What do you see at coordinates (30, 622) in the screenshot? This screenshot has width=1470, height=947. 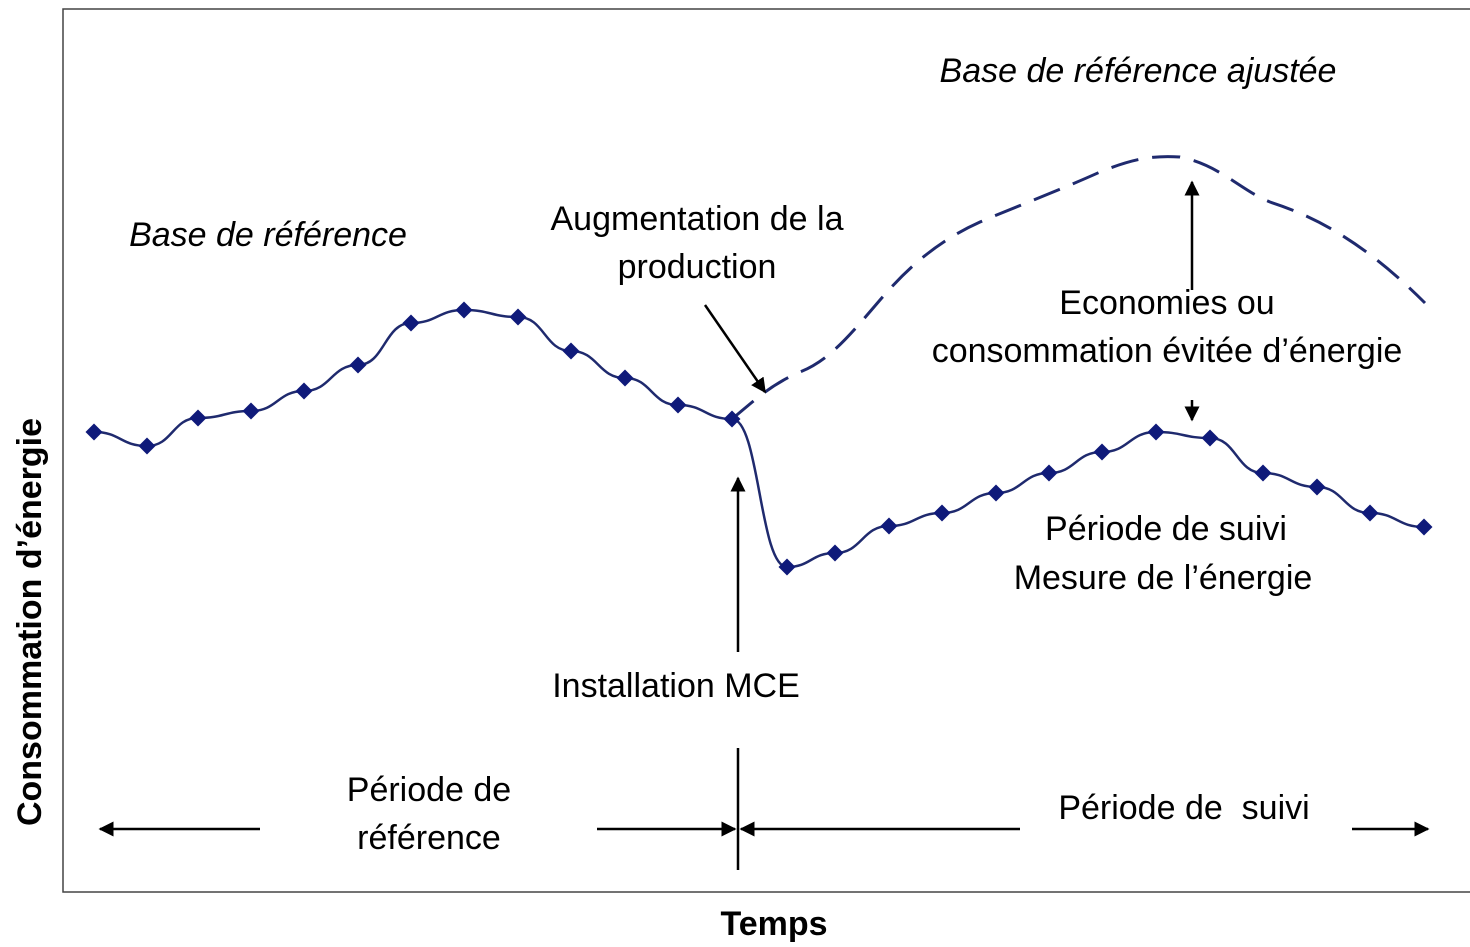 I see `y-axis-label: Consommation d’énergie` at bounding box center [30, 622].